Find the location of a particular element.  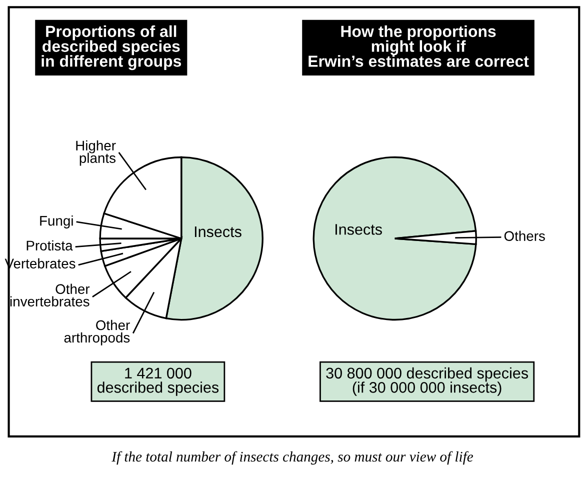

slice-label: Others is located at coordinates (524, 235).